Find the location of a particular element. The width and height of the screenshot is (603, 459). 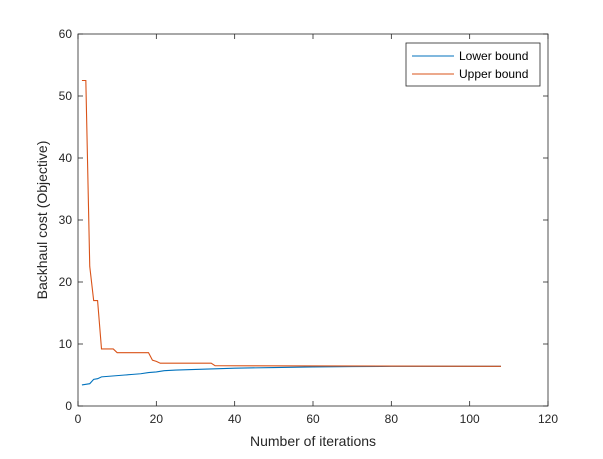

x-tick-label: 100 is located at coordinates (470, 419).